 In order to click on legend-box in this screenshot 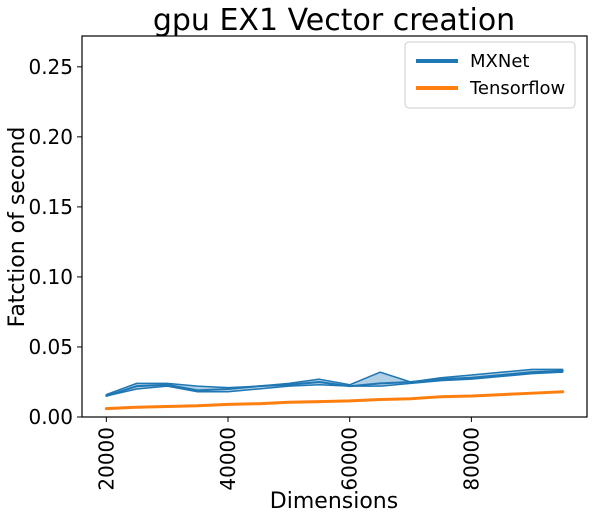, I will do `click(490, 75)`.